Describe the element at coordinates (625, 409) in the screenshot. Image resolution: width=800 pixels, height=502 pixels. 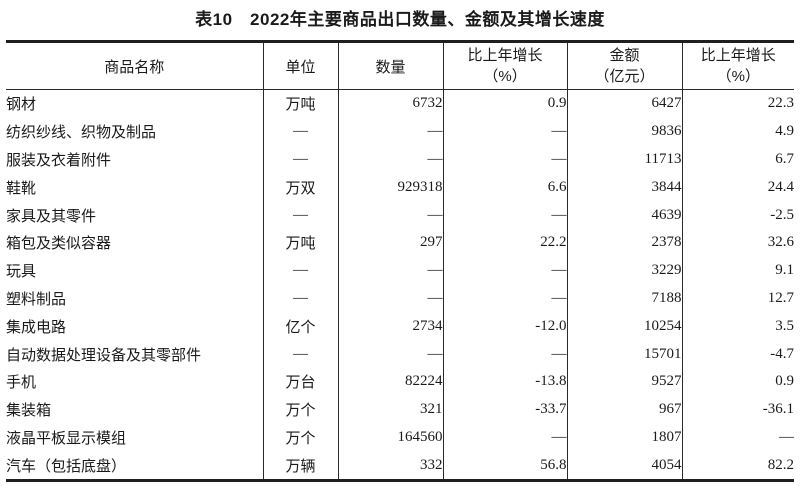
I see `cell-amount: 967` at that location.